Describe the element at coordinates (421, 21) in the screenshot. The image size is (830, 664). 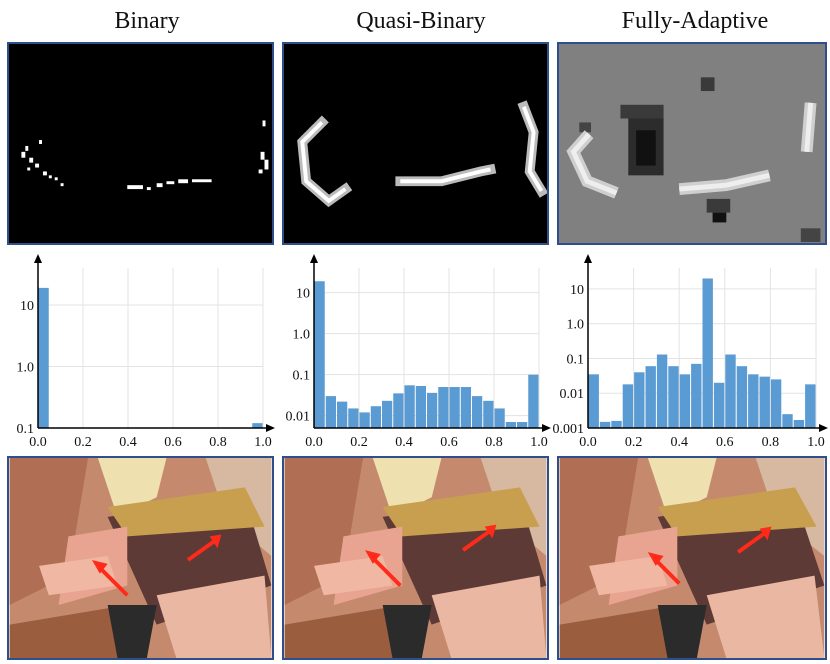
I see `column-title-quasi-binary: Quasi-Binary` at that location.